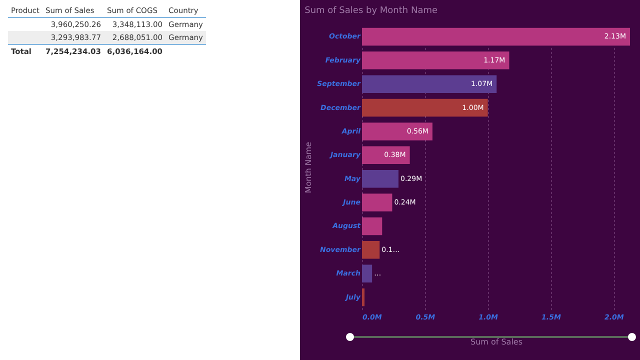 The width and height of the screenshot is (640, 360). I want to click on chart-title: Sum of Sales by Month Name, so click(371, 11).